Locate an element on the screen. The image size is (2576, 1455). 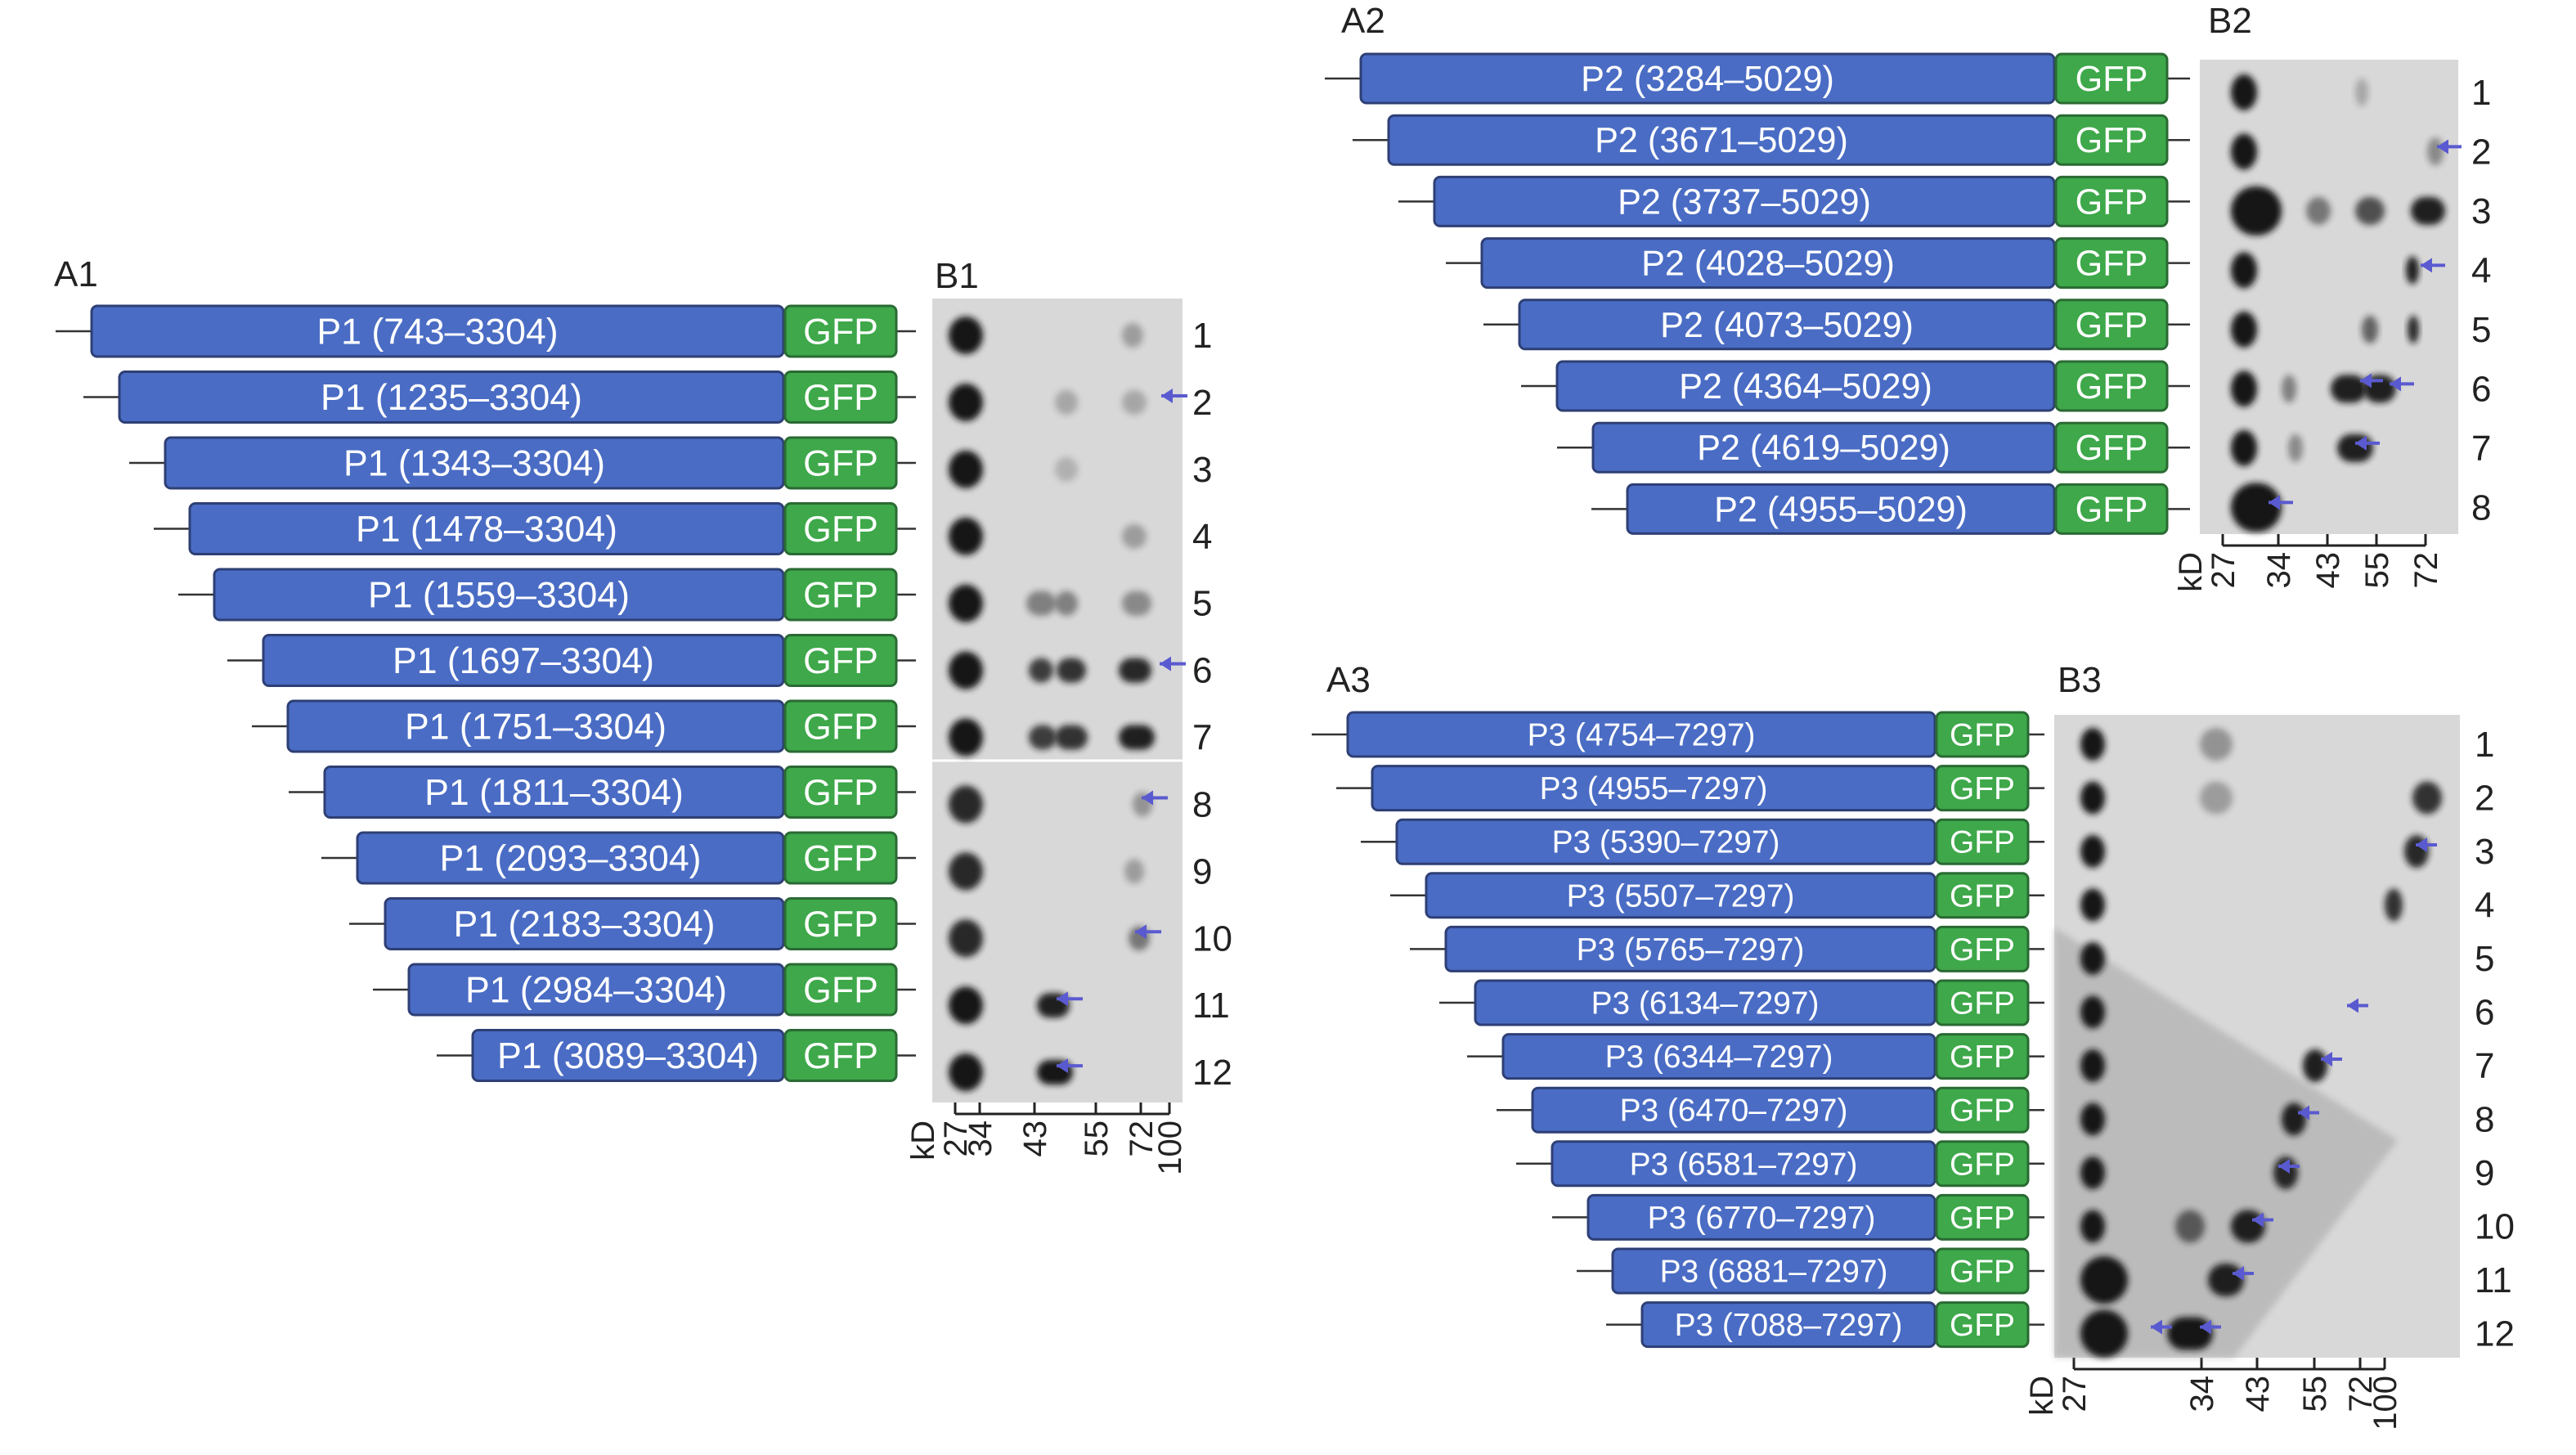
construct-label: P1 (1559–3304) is located at coordinates (499, 596).